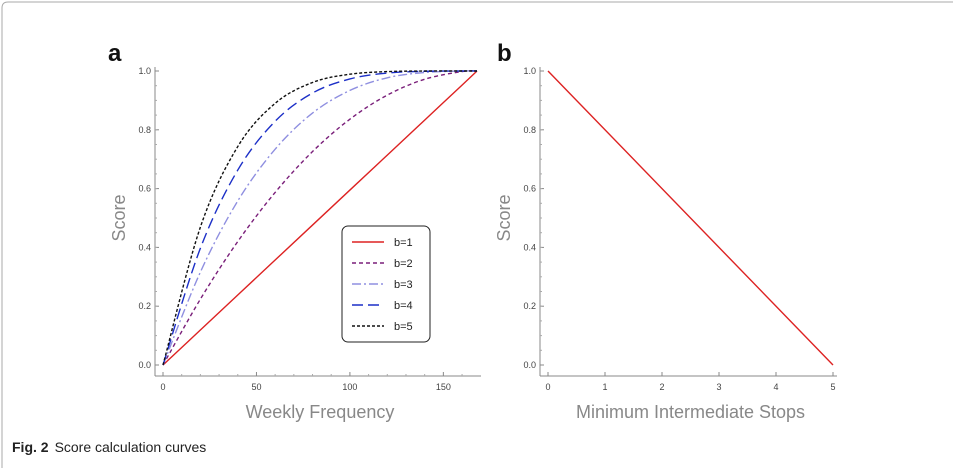  What do you see at coordinates (403, 306) in the screenshot?
I see `legend-label: b=4` at bounding box center [403, 306].